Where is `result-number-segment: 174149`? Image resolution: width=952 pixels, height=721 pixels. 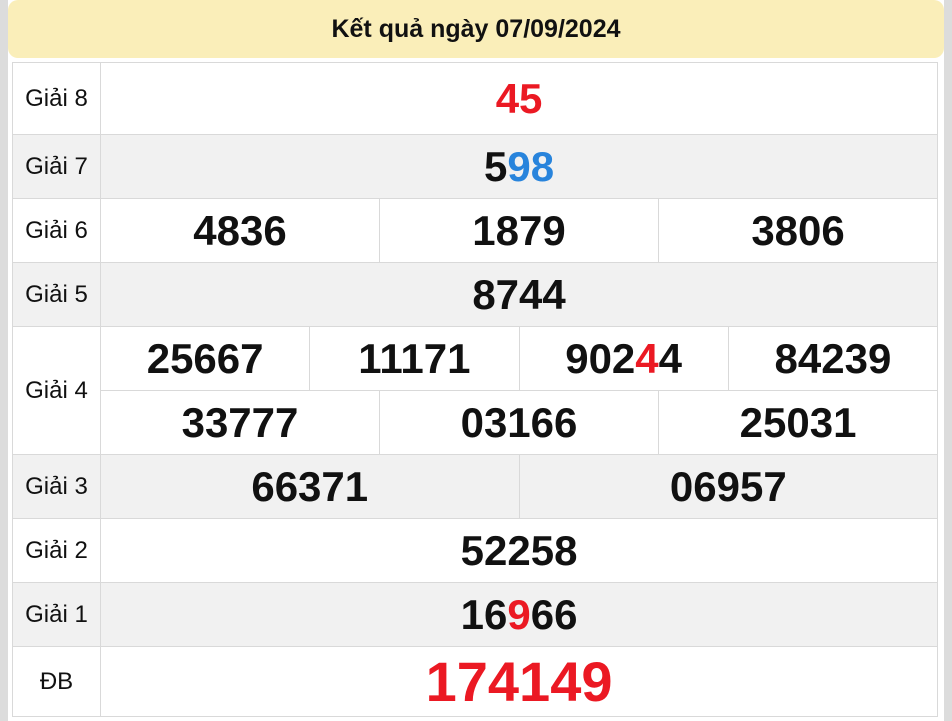 result-number-segment: 174149 is located at coordinates (519, 681).